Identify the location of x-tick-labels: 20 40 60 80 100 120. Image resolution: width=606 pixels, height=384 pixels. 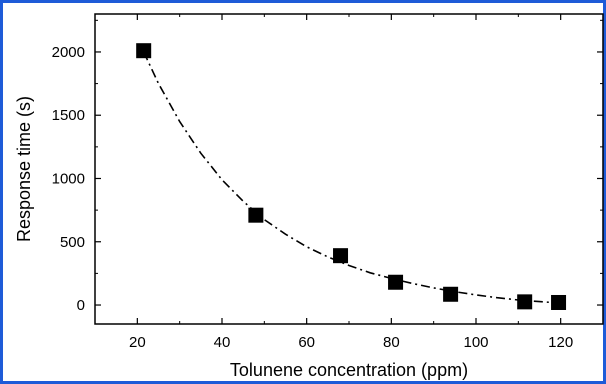
(351, 342).